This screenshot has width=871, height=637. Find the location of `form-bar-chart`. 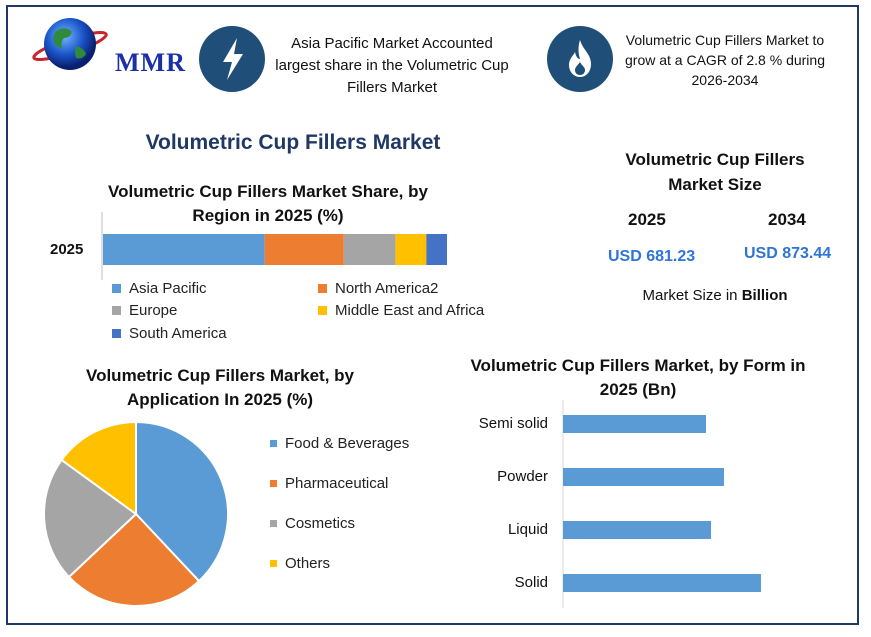

form-bar-chart is located at coordinates (661, 504).